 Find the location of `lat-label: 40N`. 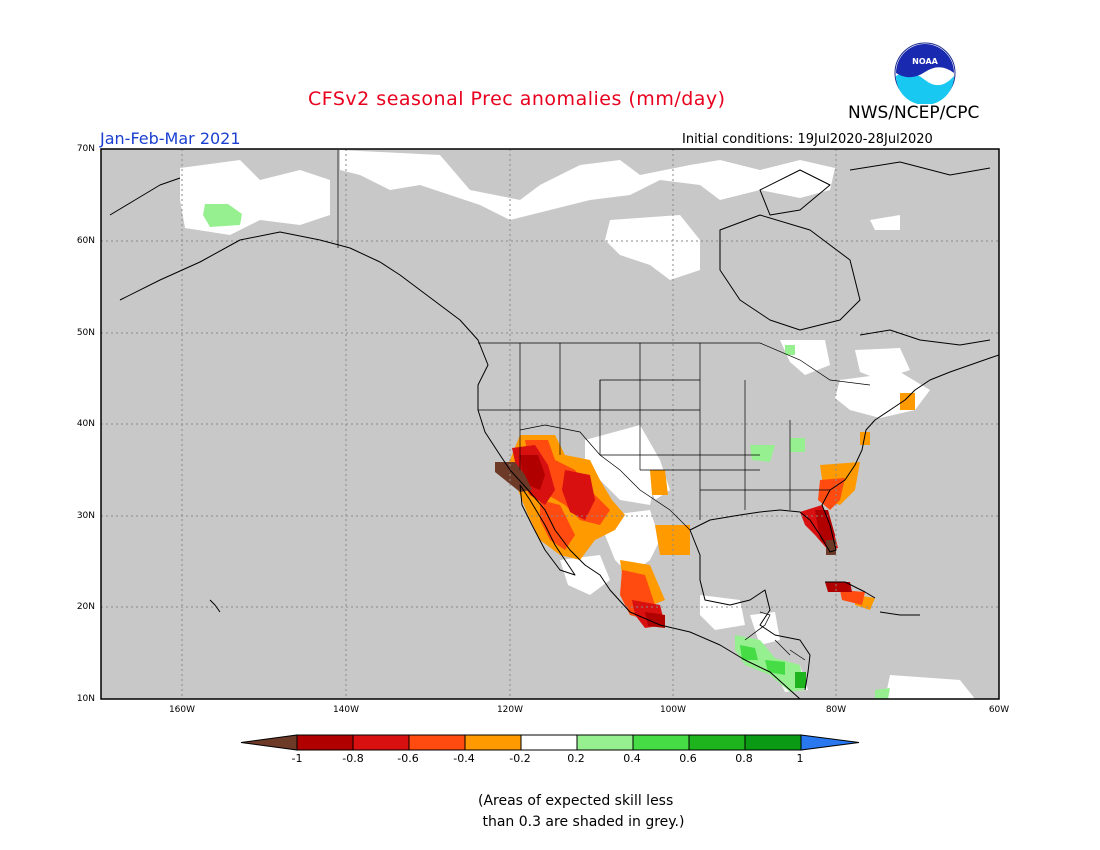

lat-label: 40N is located at coordinates (85, 424).